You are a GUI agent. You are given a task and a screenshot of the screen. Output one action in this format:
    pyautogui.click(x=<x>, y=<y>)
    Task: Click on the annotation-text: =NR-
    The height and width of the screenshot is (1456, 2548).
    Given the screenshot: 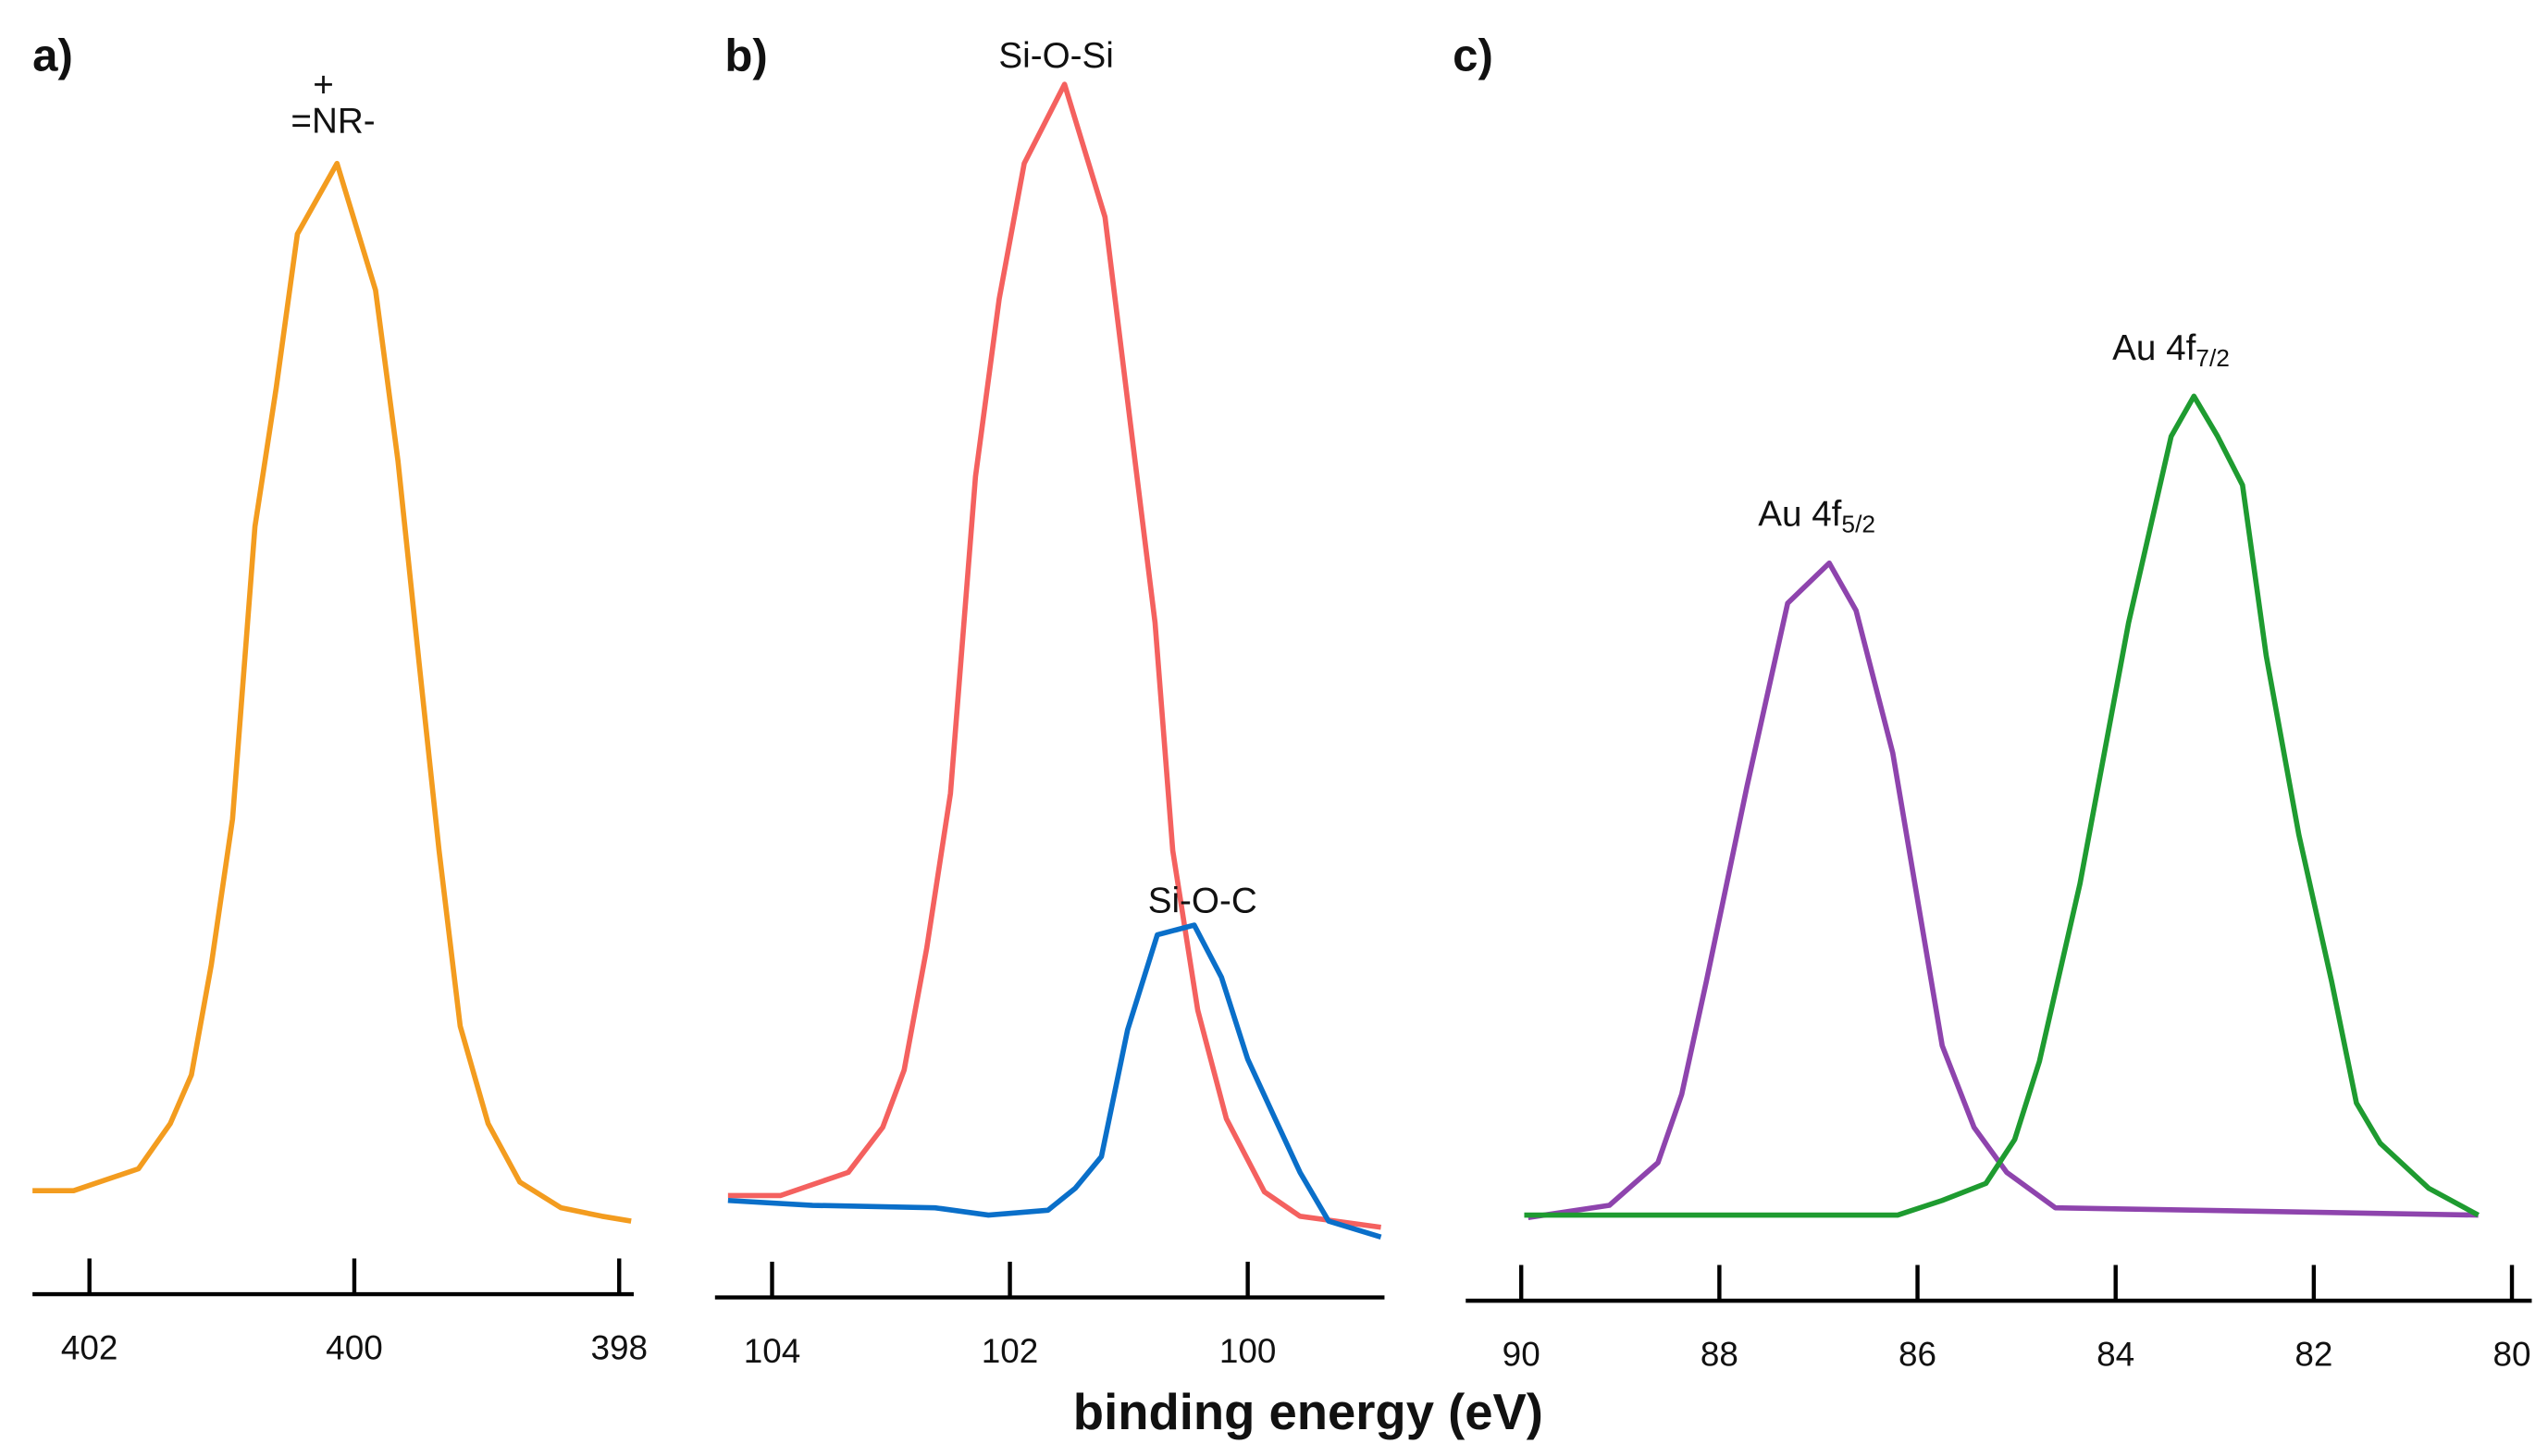 What is the action you would take?
    pyautogui.click(x=333, y=121)
    